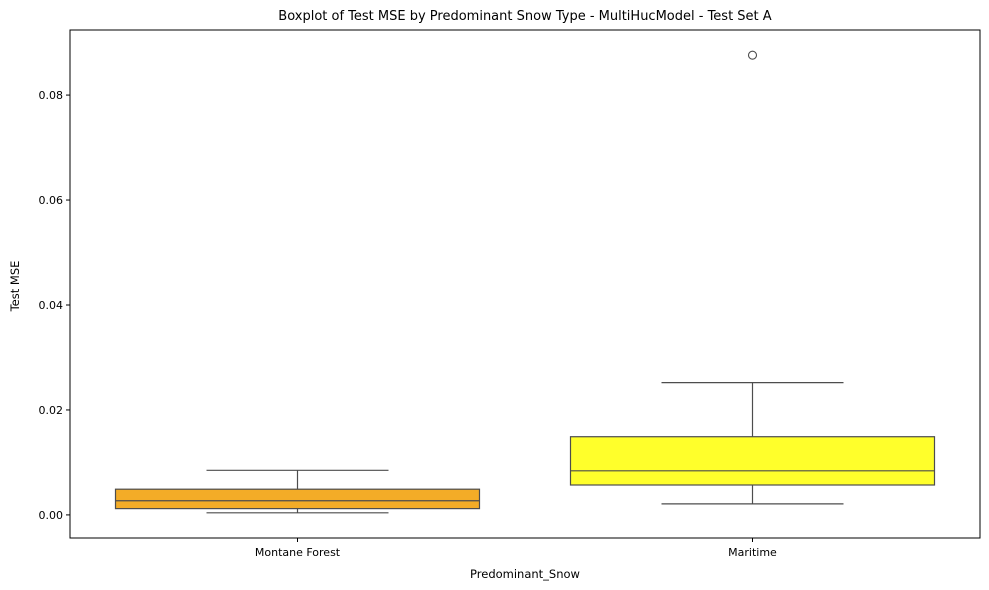 This screenshot has height=590, width=989. What do you see at coordinates (298, 552) in the screenshot?
I see `x-tick-label: Montane Forest` at bounding box center [298, 552].